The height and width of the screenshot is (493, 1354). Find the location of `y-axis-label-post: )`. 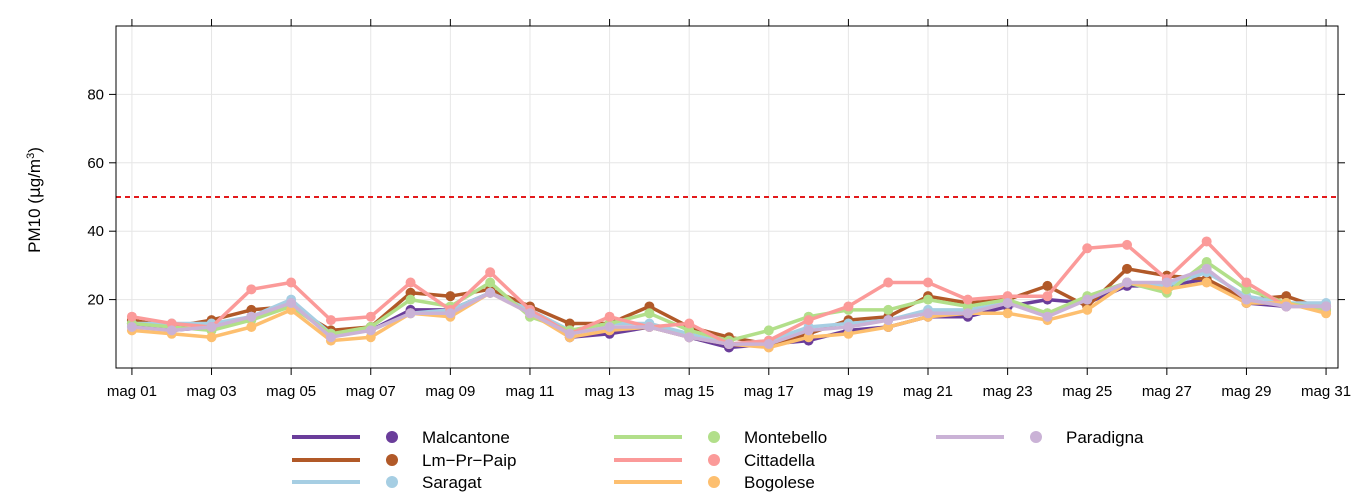

y-axis-label-post: ) is located at coordinates (34, 150).